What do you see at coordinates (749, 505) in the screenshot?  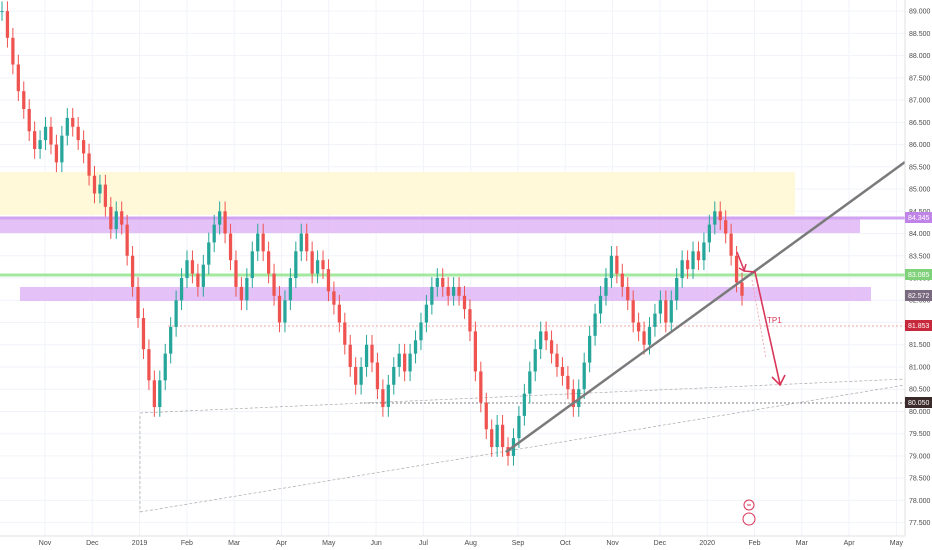 I see `event-marker-upper` at bounding box center [749, 505].